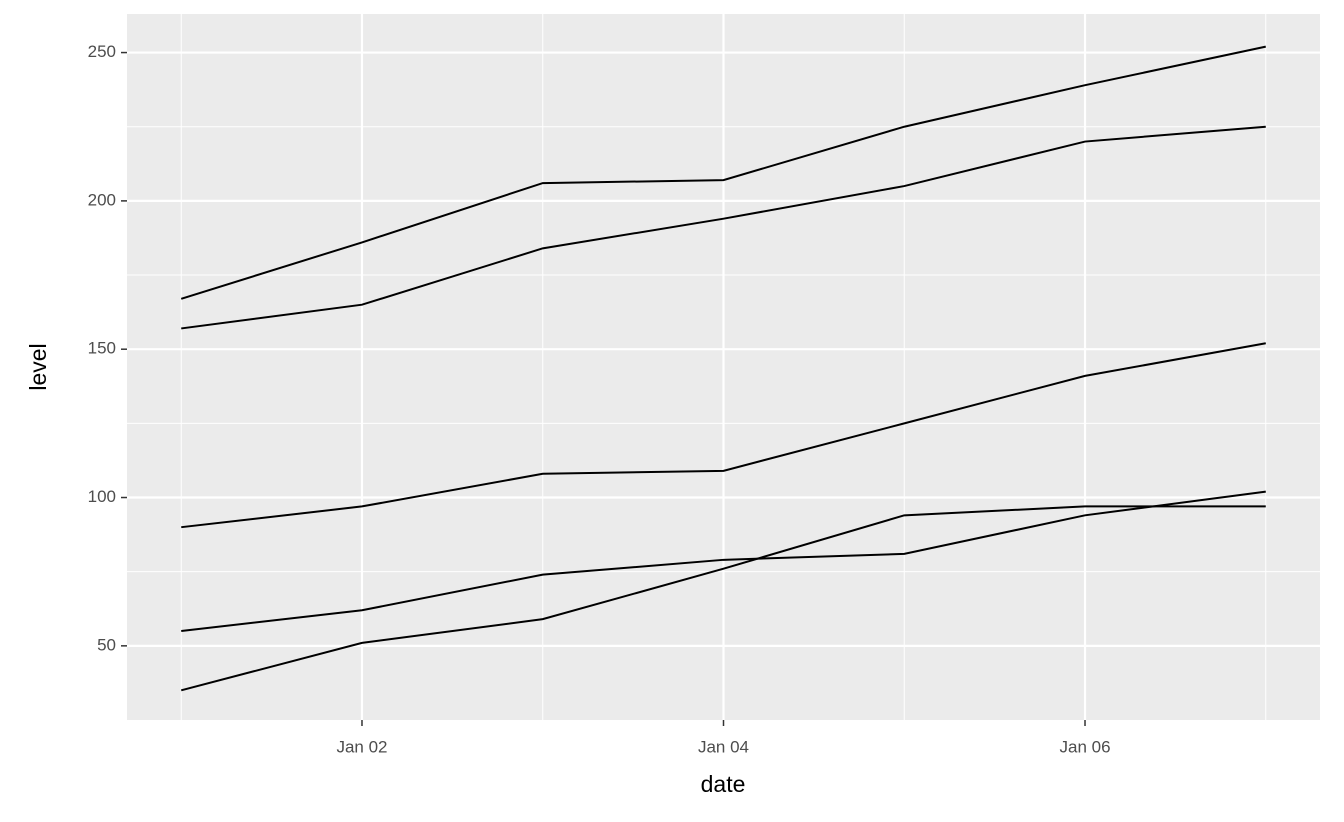  I want to click on y-tick-label: 100, so click(102, 496).